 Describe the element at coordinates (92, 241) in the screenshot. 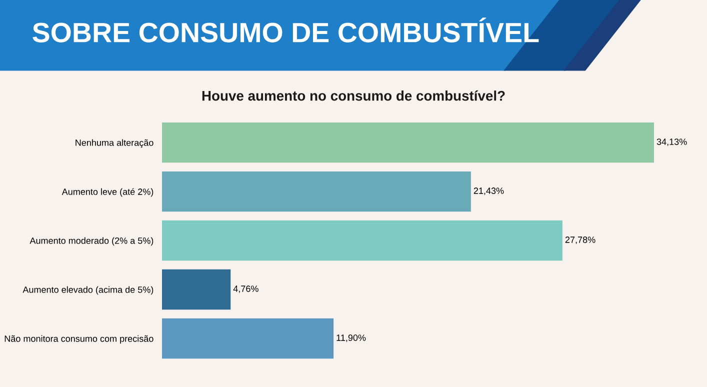

I see `y-tick-label: Aumento moderado (2% a 5%)` at that location.